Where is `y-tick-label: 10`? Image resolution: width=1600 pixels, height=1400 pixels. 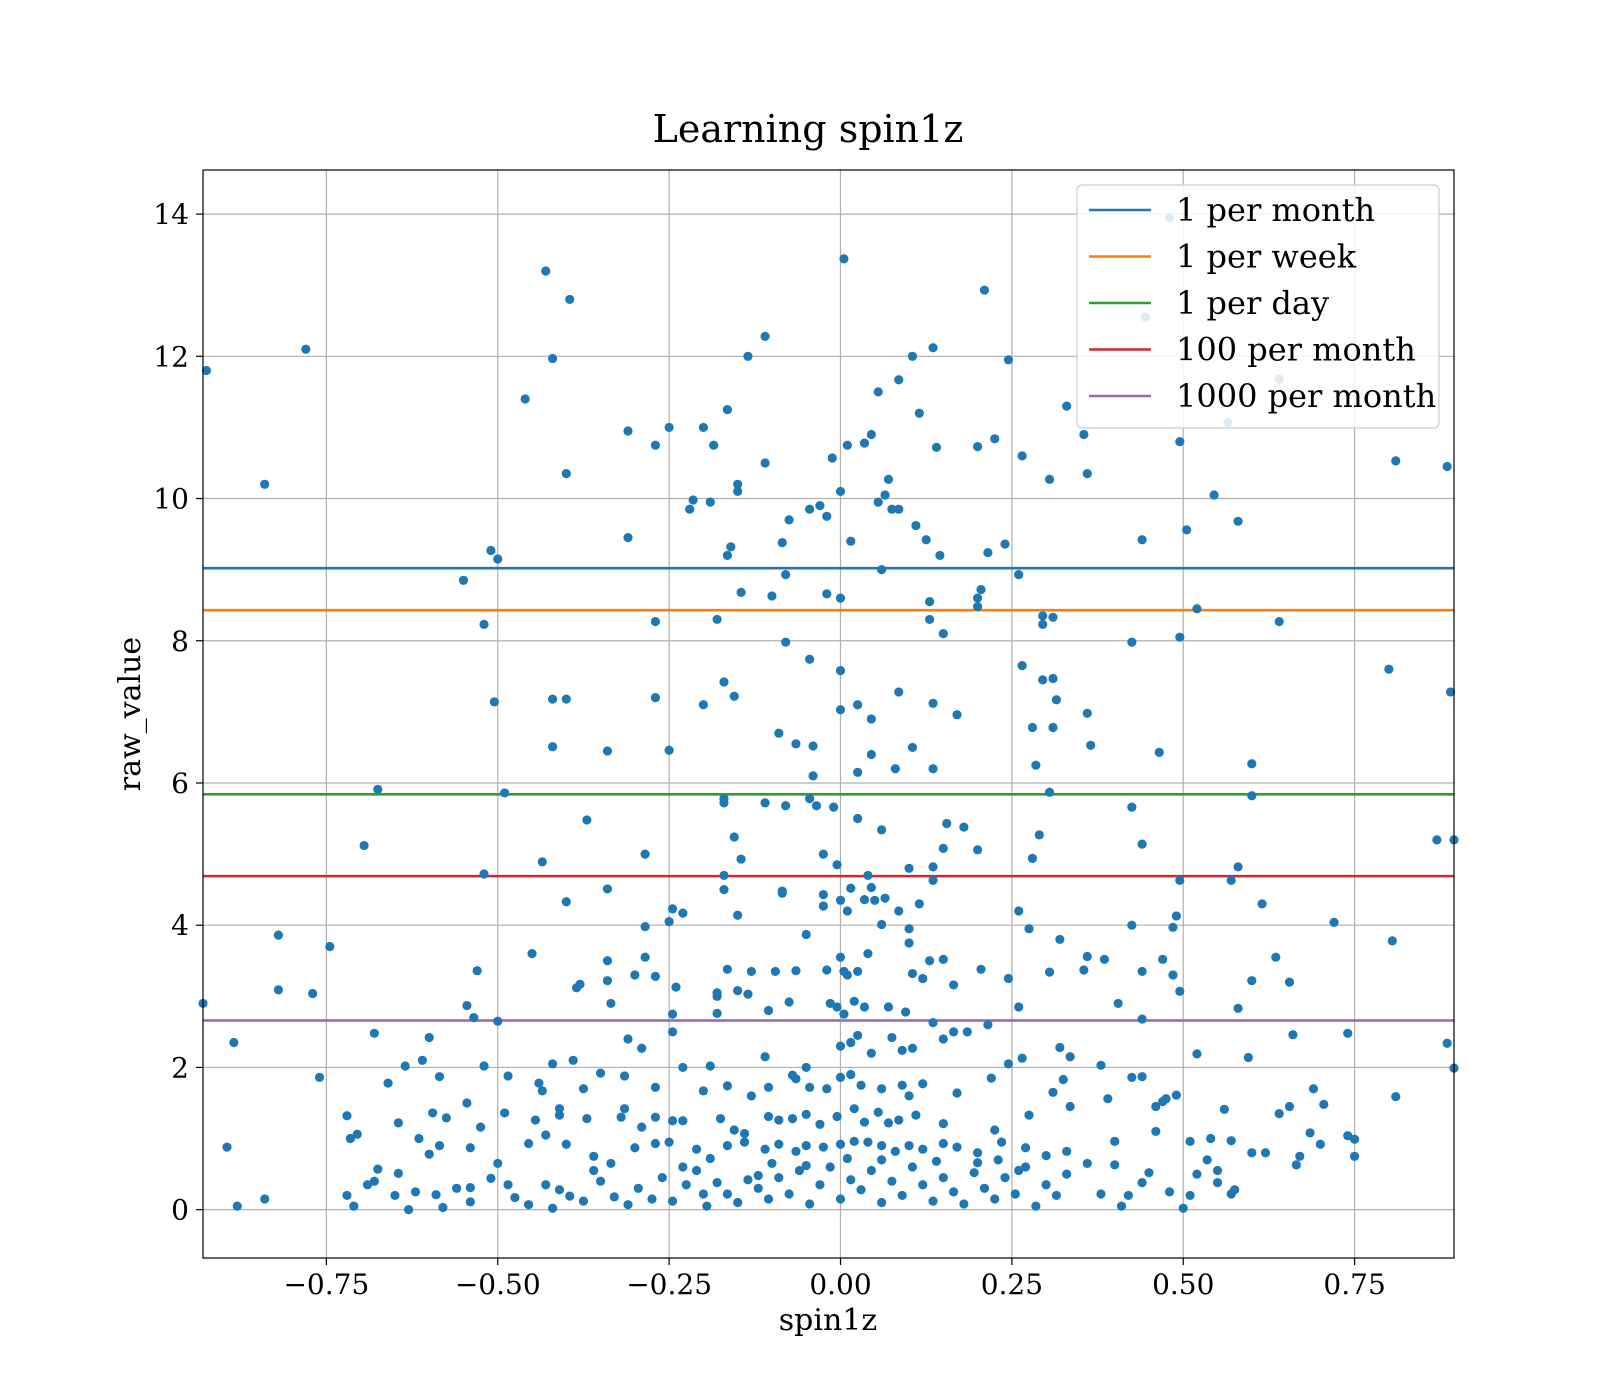
y-tick-label: 10 is located at coordinates (171, 499).